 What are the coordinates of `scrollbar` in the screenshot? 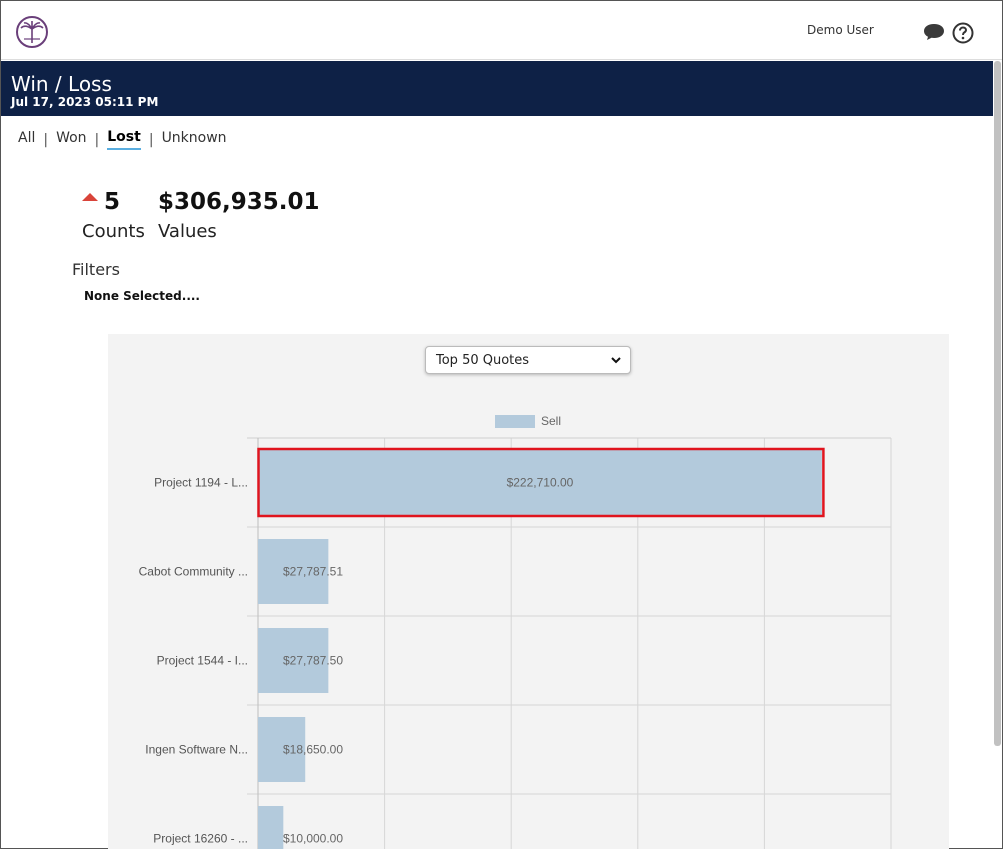 It's located at (997, 403).